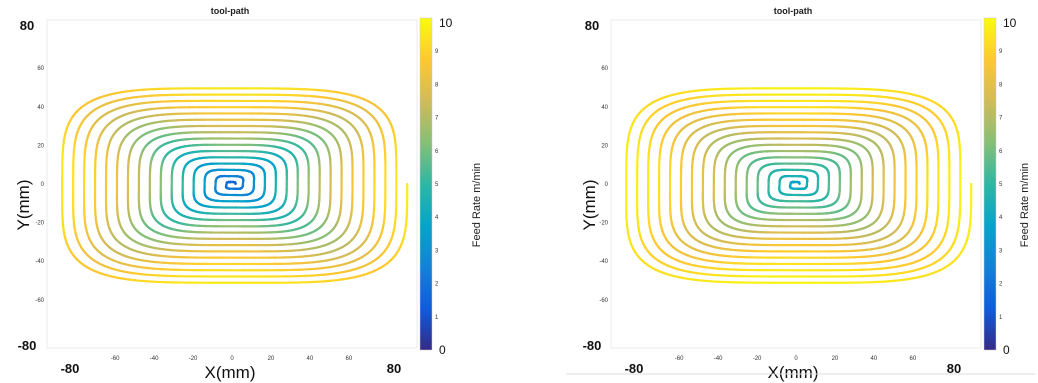 The height and width of the screenshot is (383, 1038). What do you see at coordinates (230, 11) in the screenshot?
I see `chart-title: tool-path` at bounding box center [230, 11].